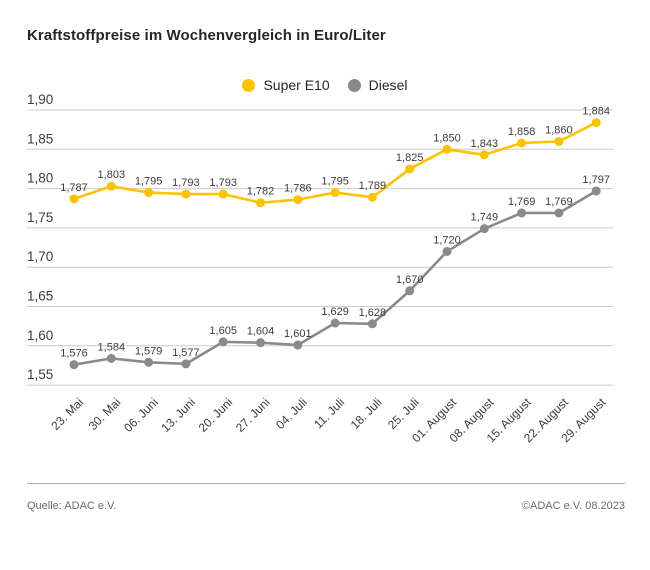 The height and width of the screenshot is (570, 650). Describe the element at coordinates (72, 506) in the screenshot. I see `source-note: Quelle: ADAC e.V.` at that location.